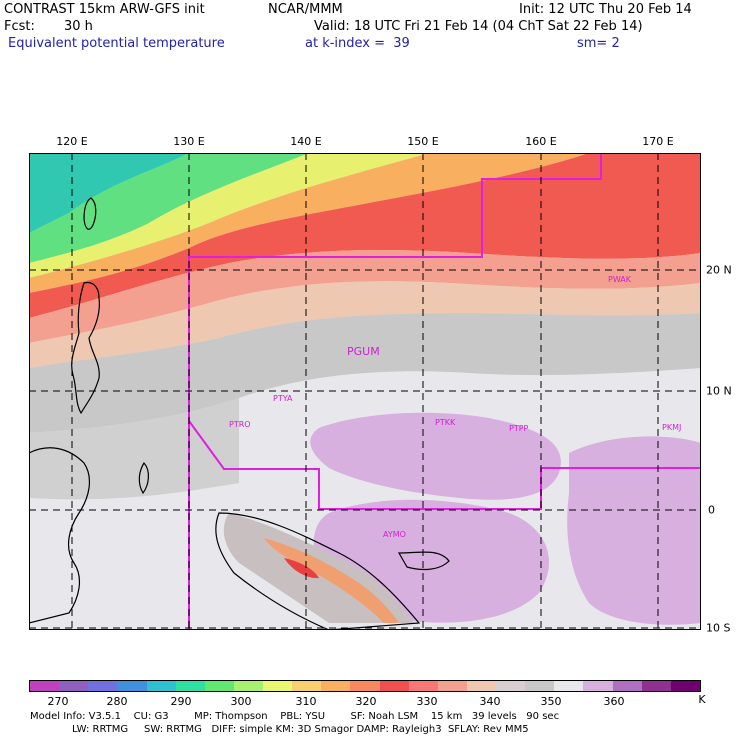 The width and height of the screenshot is (740, 740). Describe the element at coordinates (718, 628) in the screenshot. I see `lat-label: 10 S` at that location.